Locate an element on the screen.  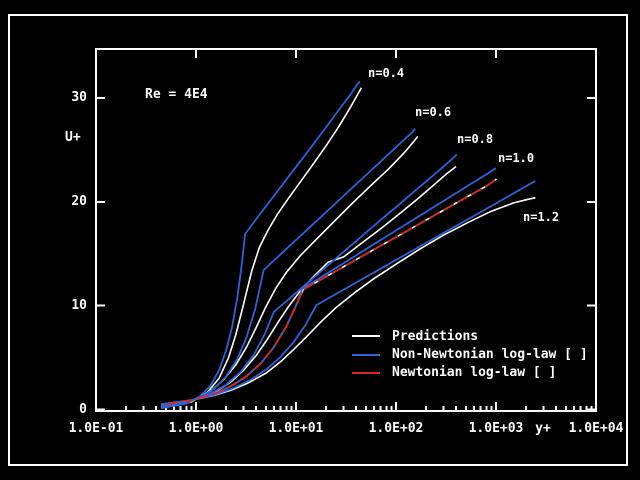
legend-line-predictions is located at coordinates (366, 336).